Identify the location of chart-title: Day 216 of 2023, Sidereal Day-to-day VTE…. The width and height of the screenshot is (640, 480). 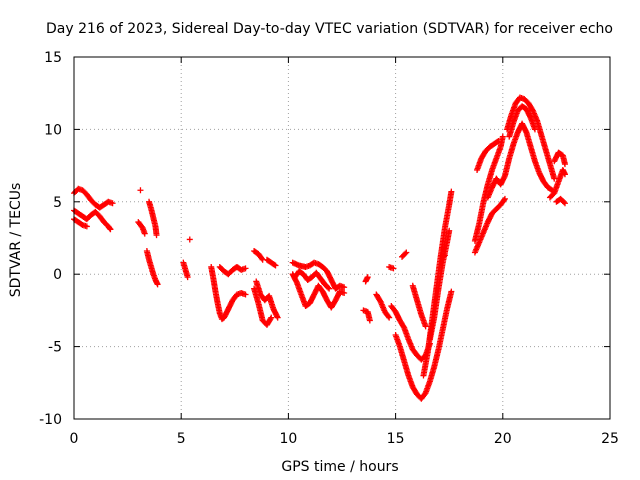
(329, 29).